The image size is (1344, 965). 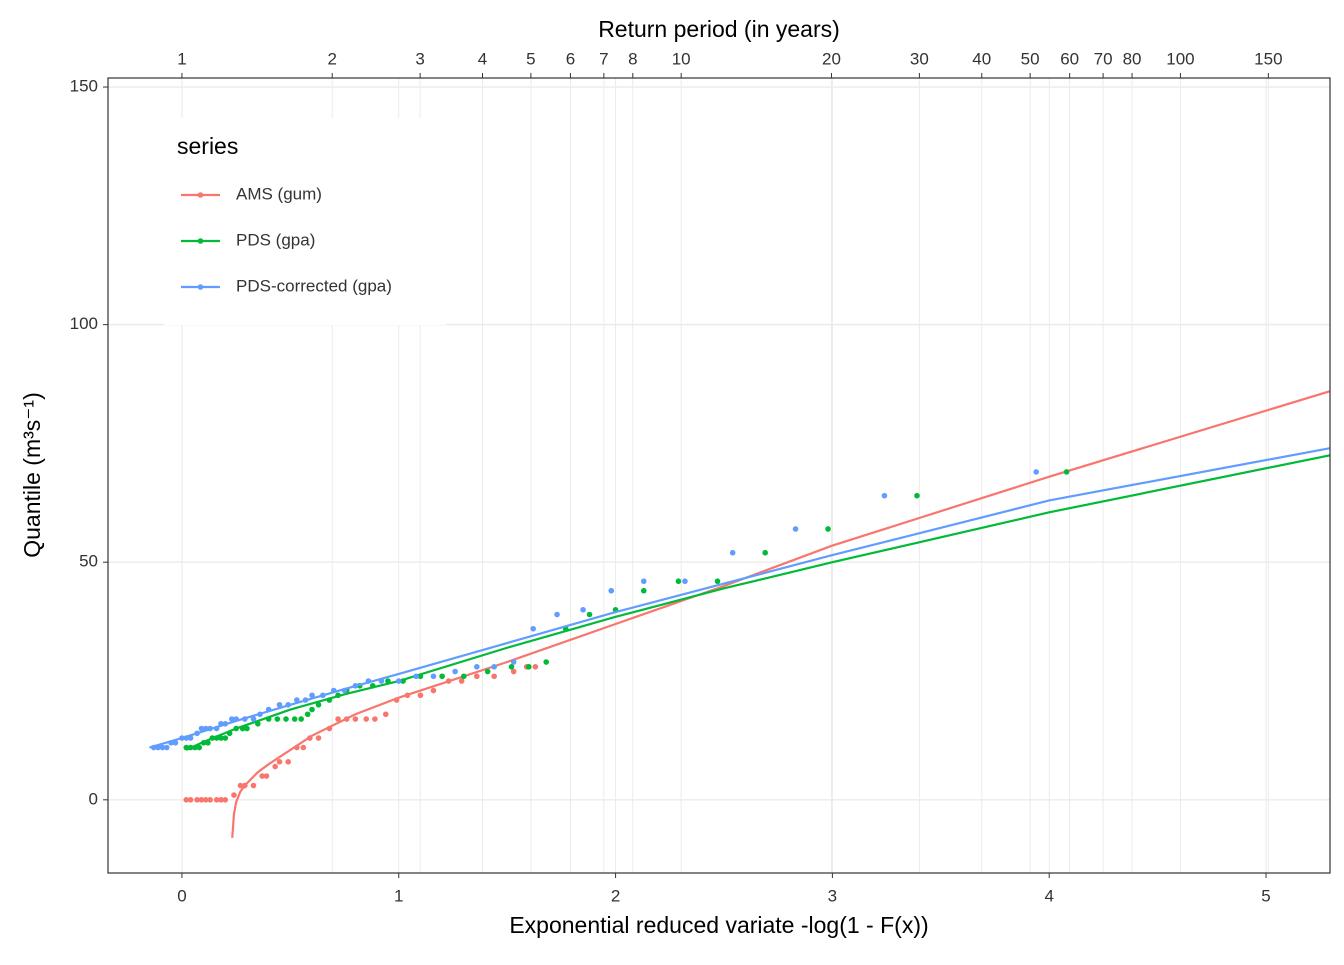 I want to click on x-tick-label: 1, so click(x=398, y=895).